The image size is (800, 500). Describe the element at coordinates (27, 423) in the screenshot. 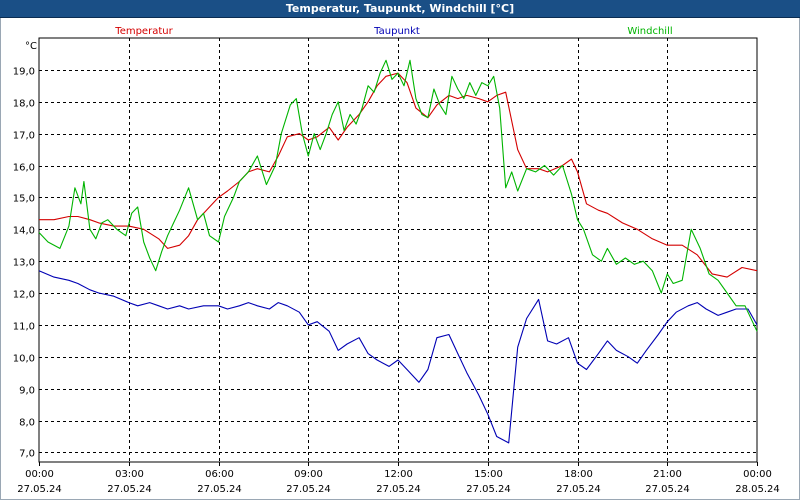

I see `y-tick-label: 8,0` at that location.